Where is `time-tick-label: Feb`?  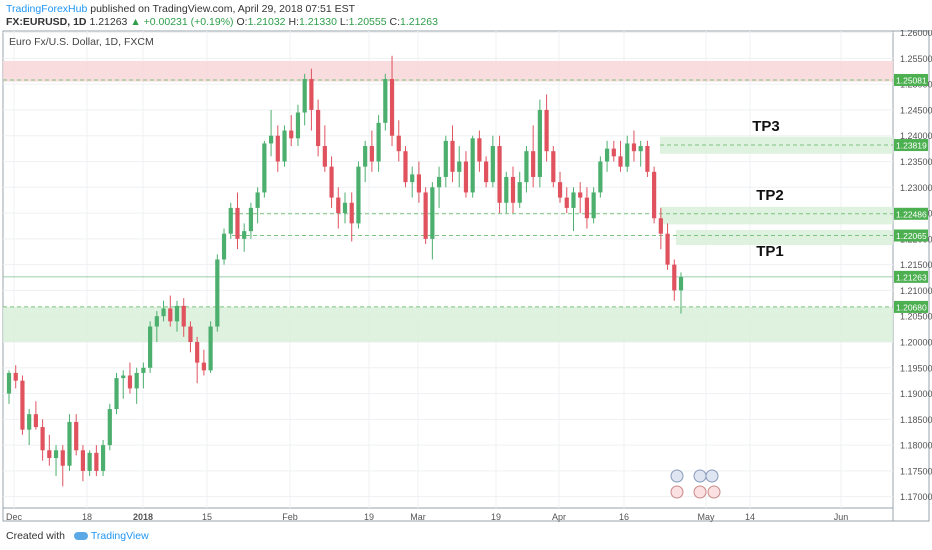 time-tick-label: Feb is located at coordinates (290, 517).